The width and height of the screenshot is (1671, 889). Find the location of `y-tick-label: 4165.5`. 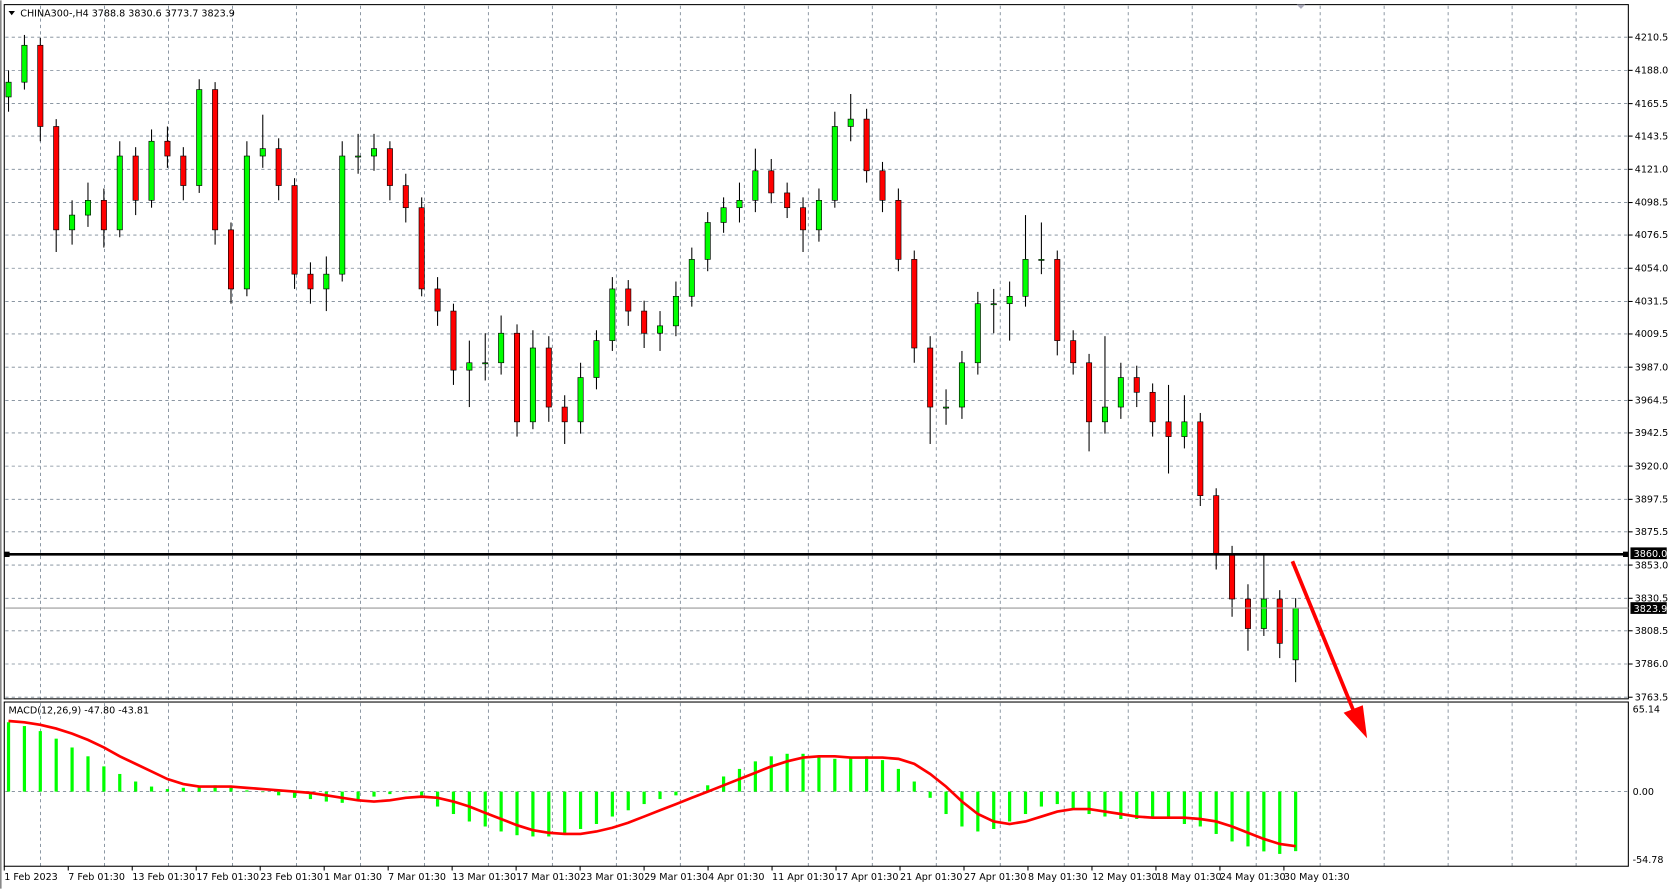

y-tick-label: 4165.5 is located at coordinates (1652, 104).